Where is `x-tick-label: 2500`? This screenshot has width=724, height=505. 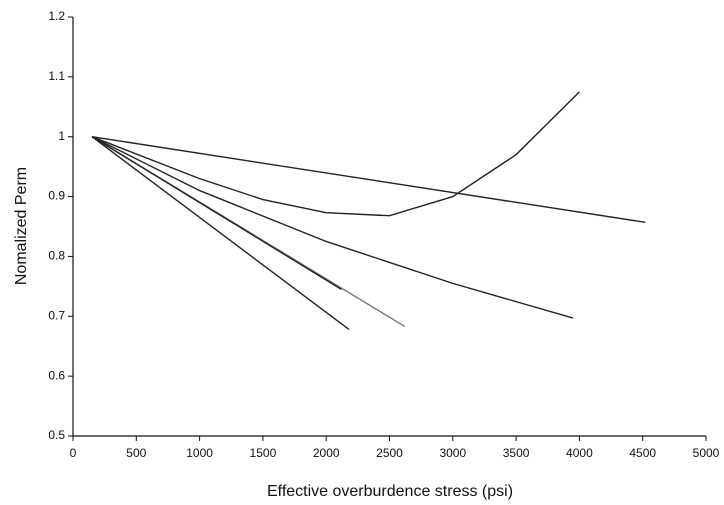
x-tick-label: 2500 is located at coordinates (389, 453).